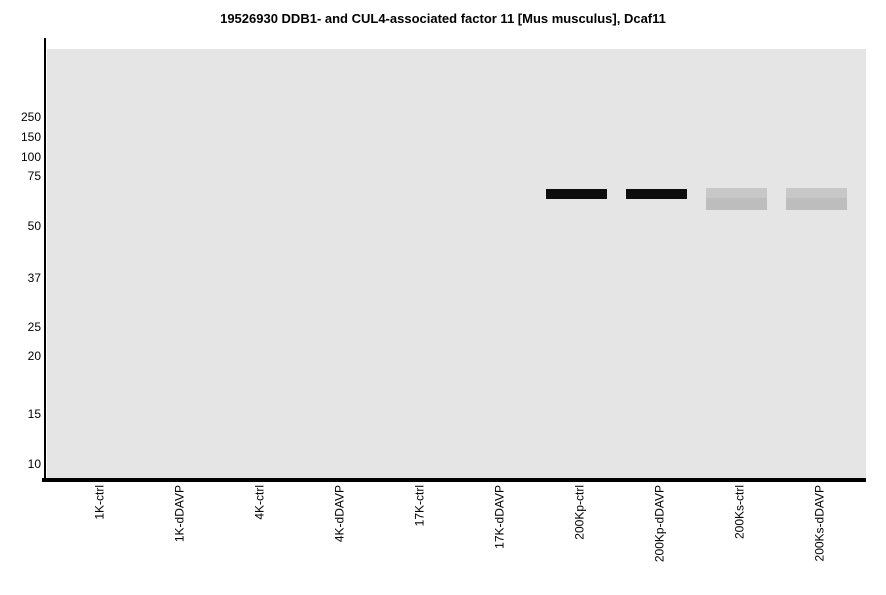 The width and height of the screenshot is (886, 595). Describe the element at coordinates (34, 356) in the screenshot. I see `y-axis-tick-label: 20` at that location.